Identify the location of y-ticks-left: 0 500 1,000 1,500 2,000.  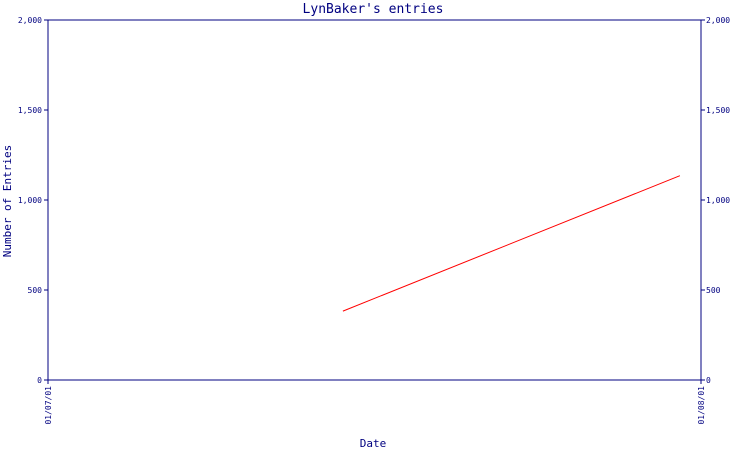
(33, 200).